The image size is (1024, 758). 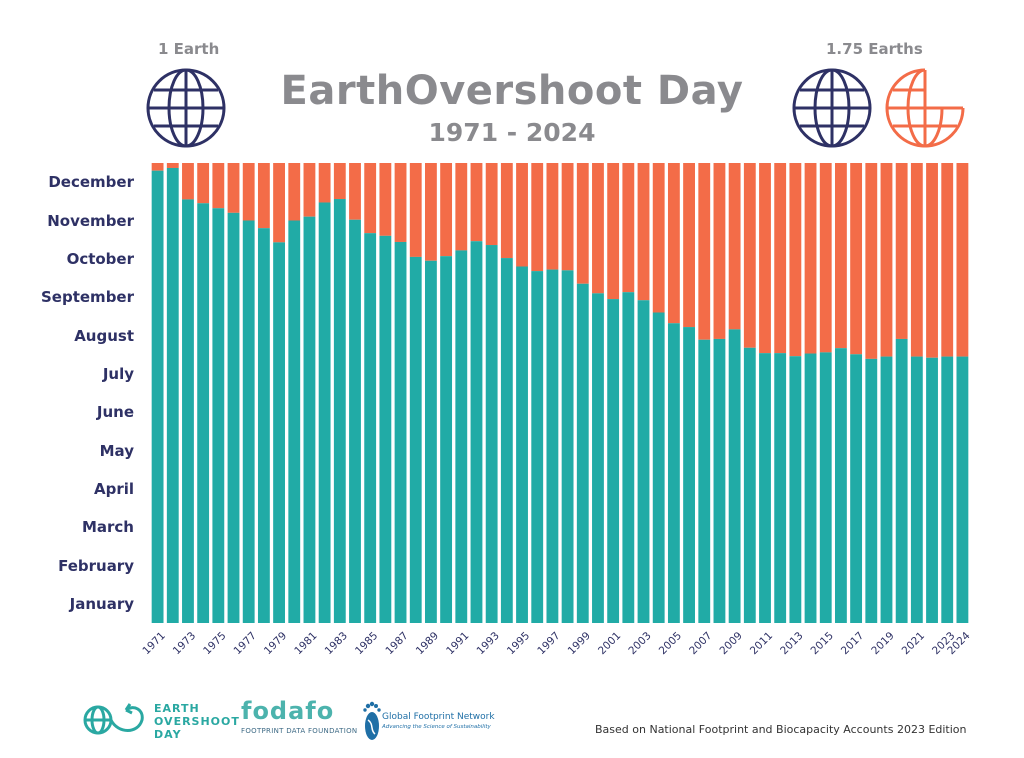 What do you see at coordinates (749, 485) in the screenshot?
I see `bar-overshoot-2010` at bounding box center [749, 485].